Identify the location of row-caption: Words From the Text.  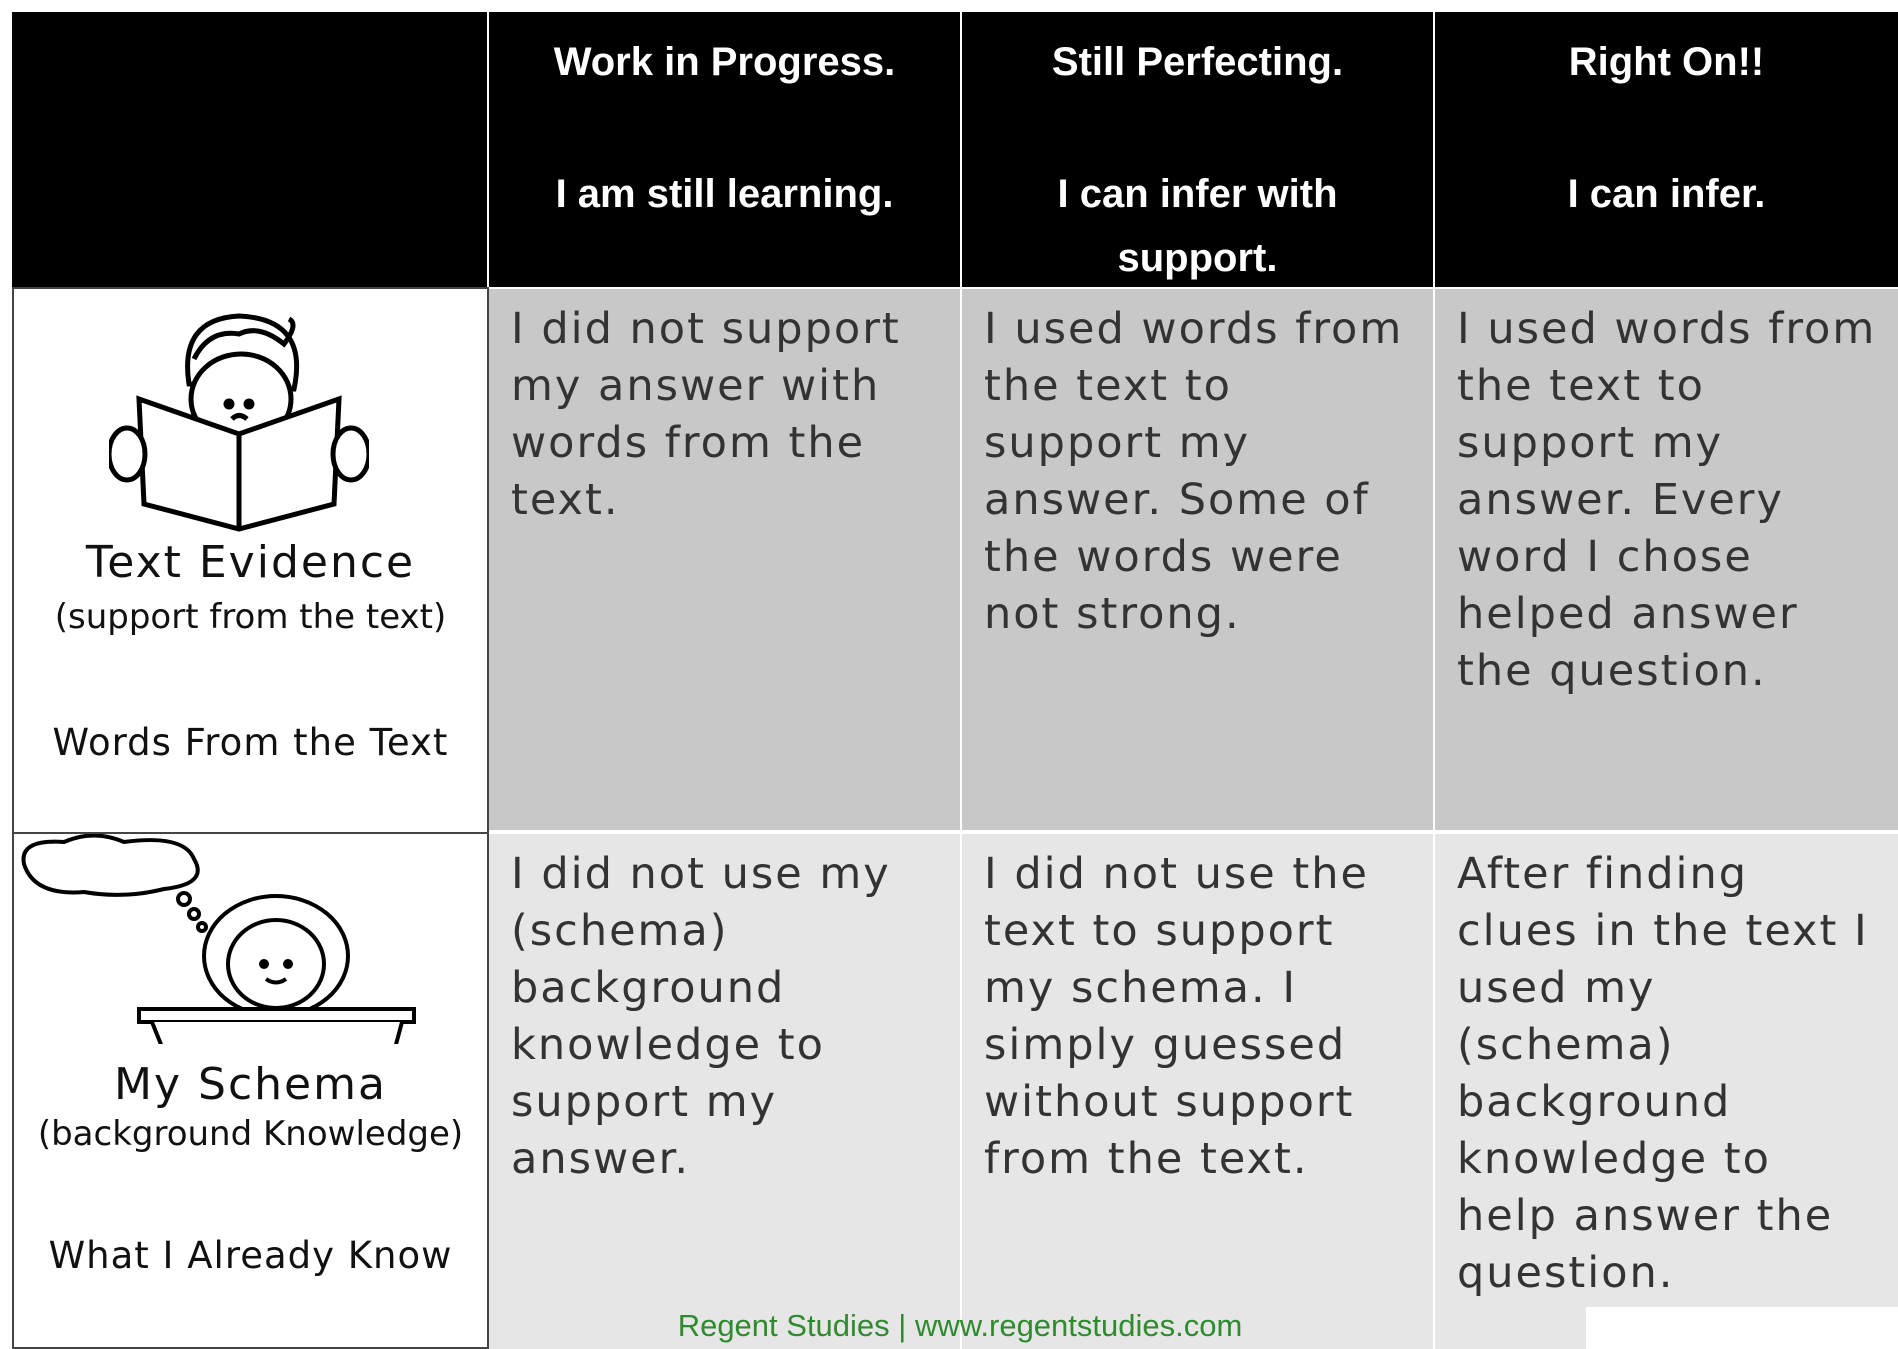
(250, 742).